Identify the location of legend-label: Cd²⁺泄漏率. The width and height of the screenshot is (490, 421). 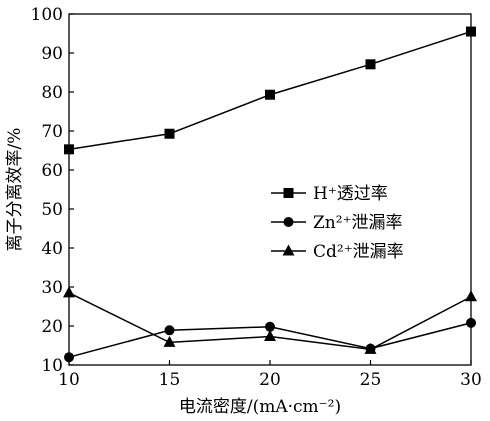
(358, 252).